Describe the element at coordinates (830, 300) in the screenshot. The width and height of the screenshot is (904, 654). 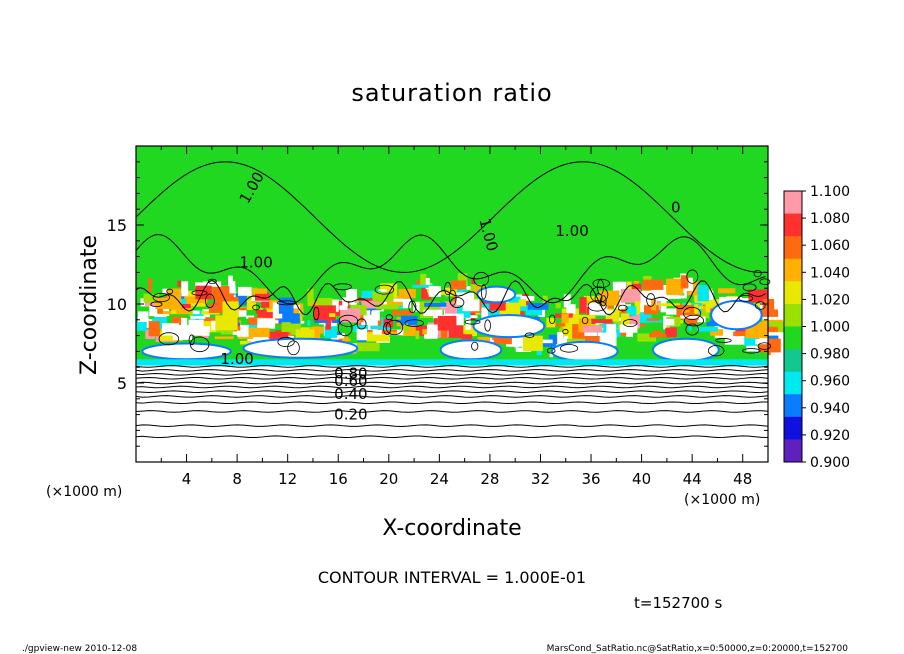
I see `colorbar-label: 1.020` at that location.